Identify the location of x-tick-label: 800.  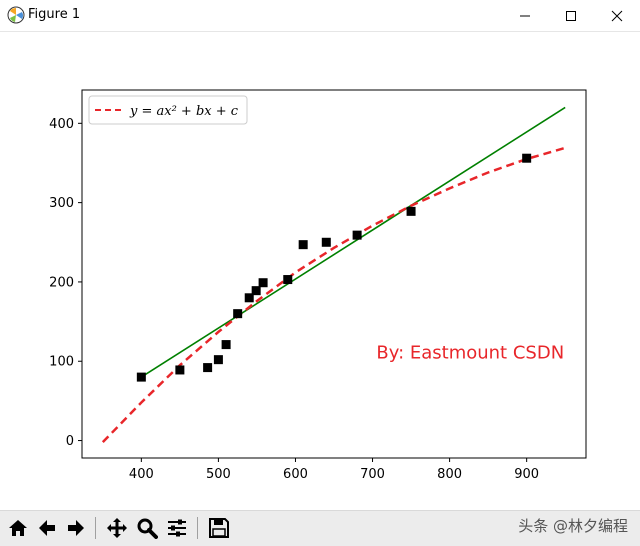
(449, 474).